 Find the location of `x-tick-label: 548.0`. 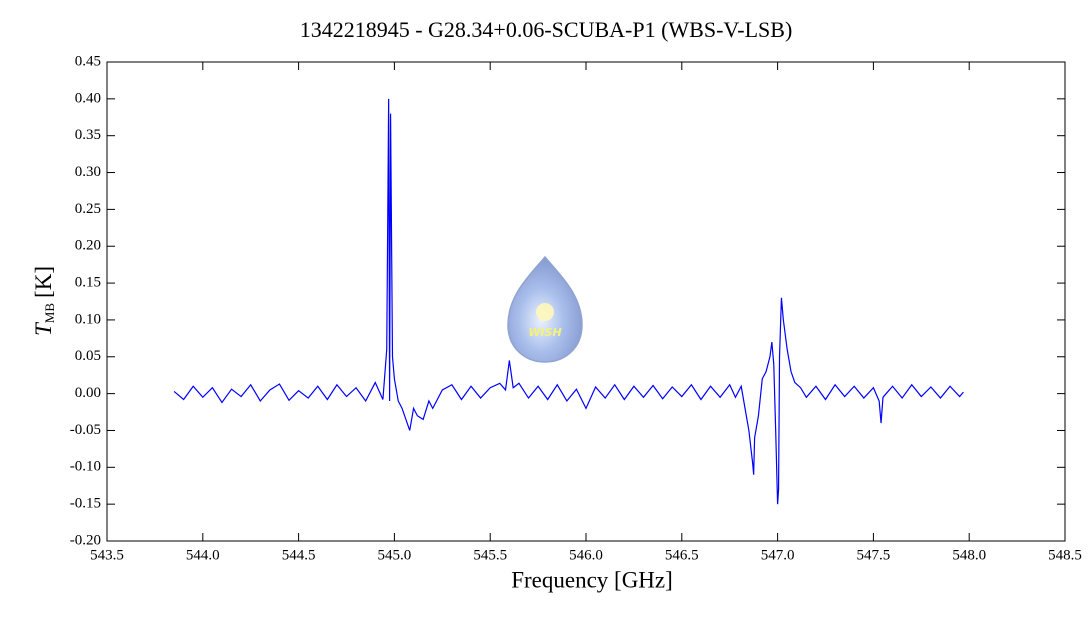

x-tick-label: 548.0 is located at coordinates (969, 555).